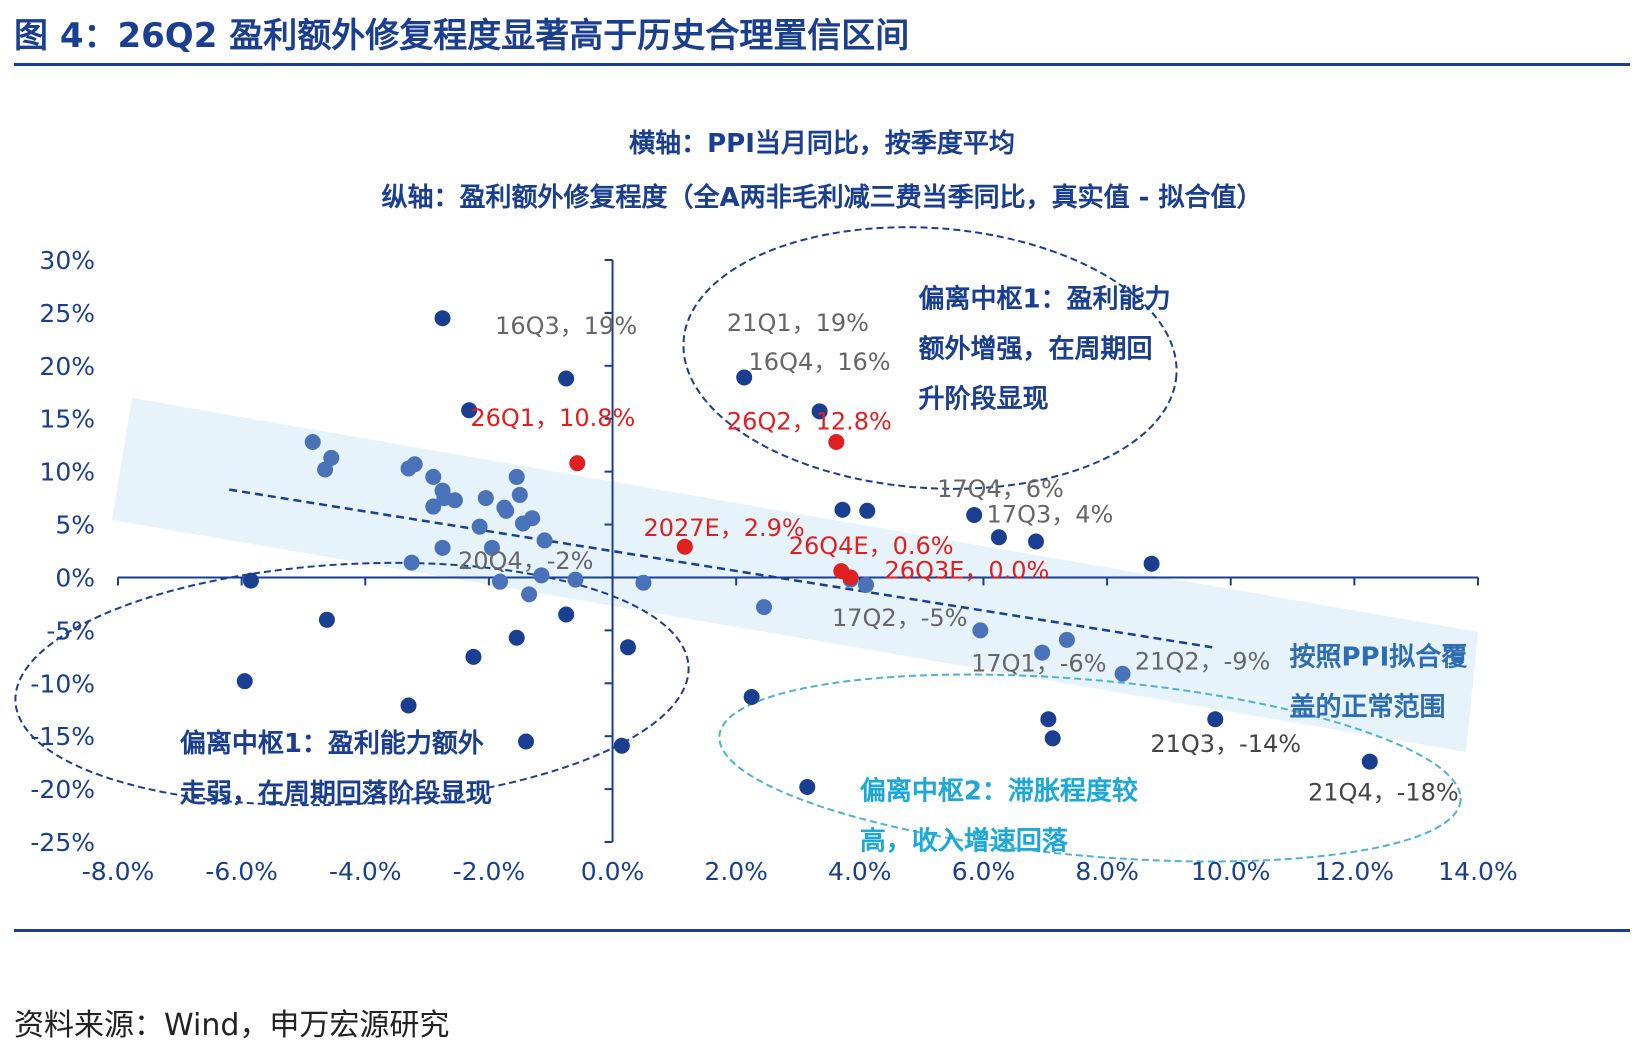 The image size is (1644, 1046). I want to click on y-tick-label: 0%, so click(75, 577).